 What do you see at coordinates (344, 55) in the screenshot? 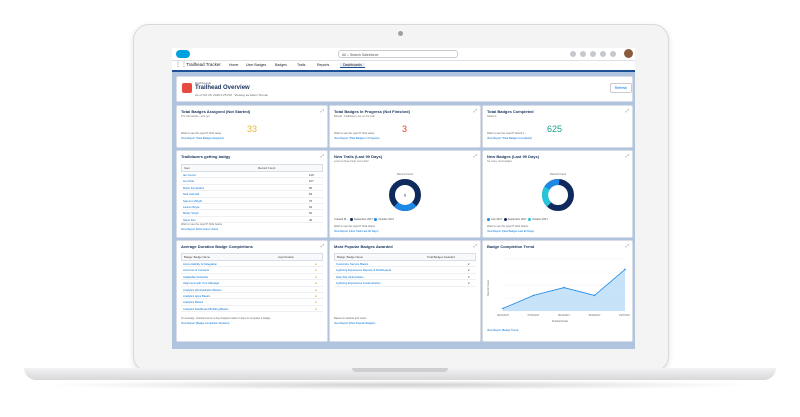
I see `search-scope: All` at bounding box center [344, 55].